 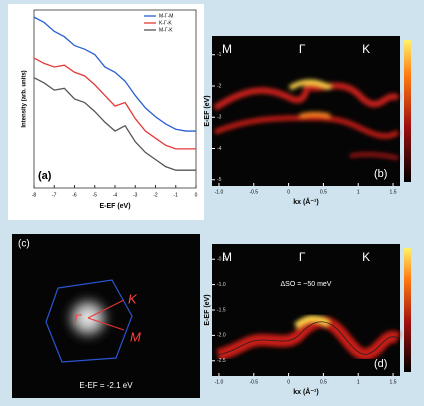 I want to click on x-tick-label: -4, so click(x=115, y=195).